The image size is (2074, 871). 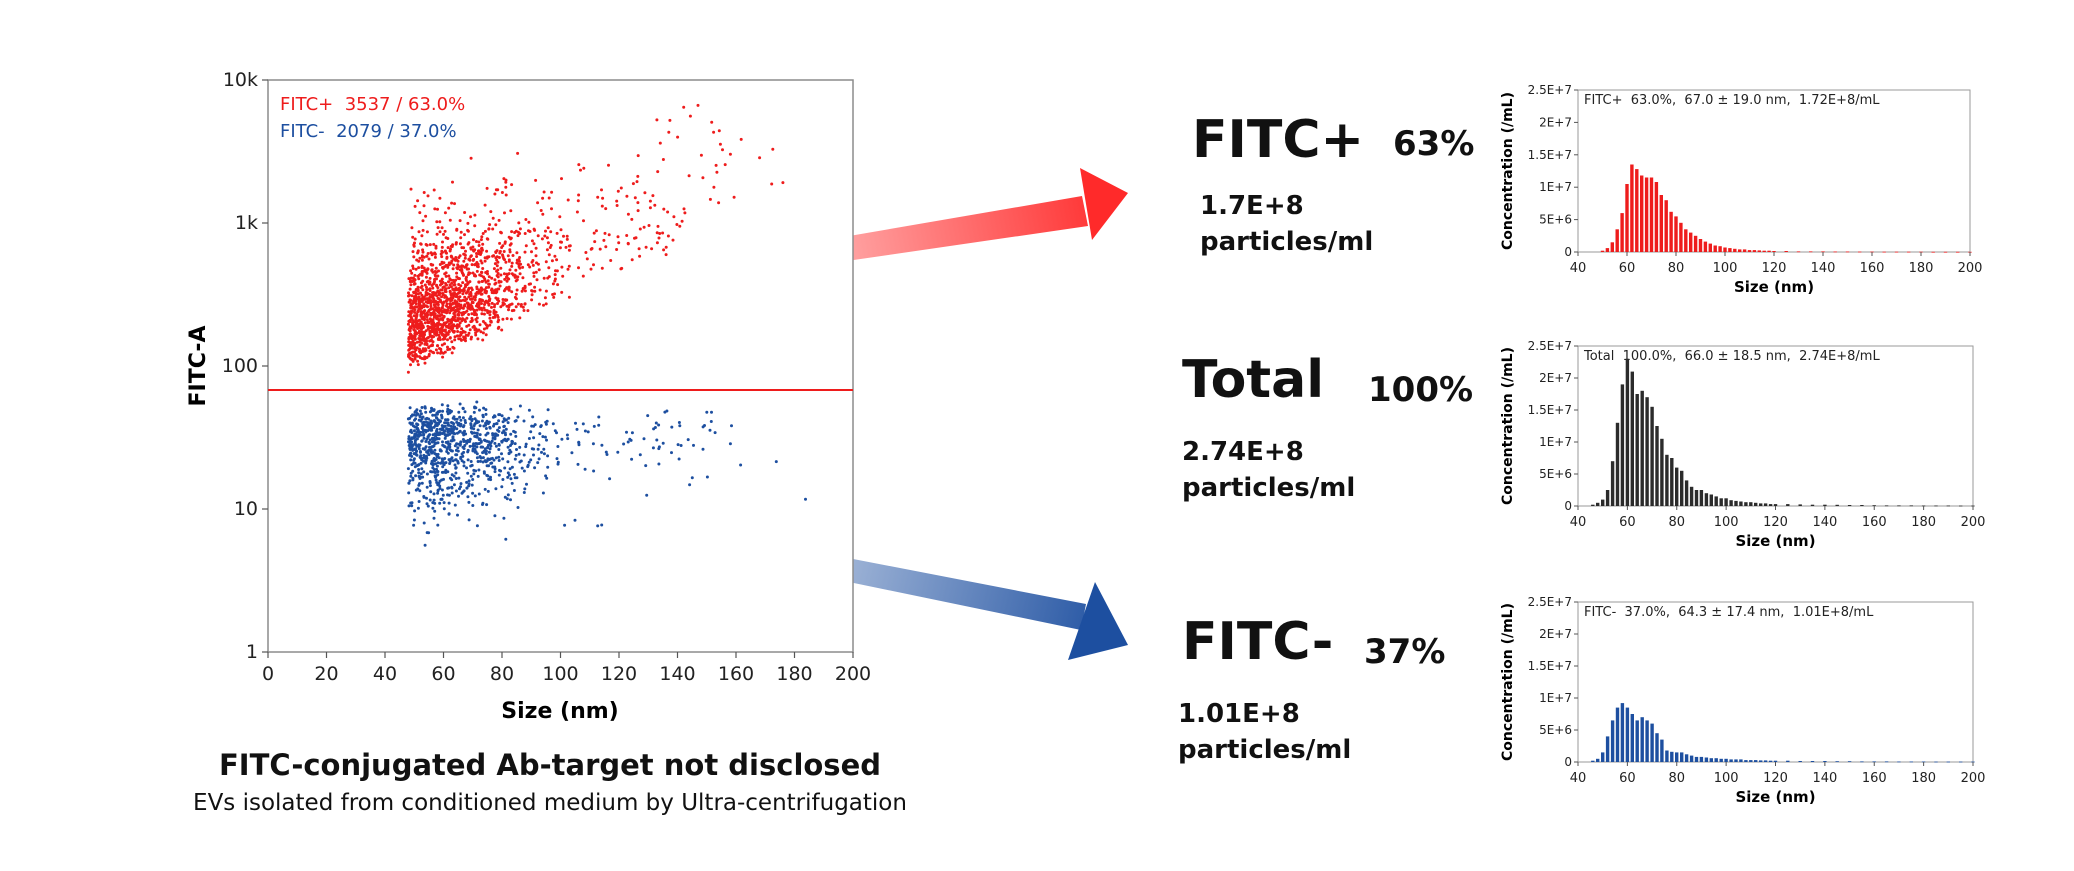 What do you see at coordinates (1568, 506) in the screenshot?
I see `y-tick-label: 0` at bounding box center [1568, 506].